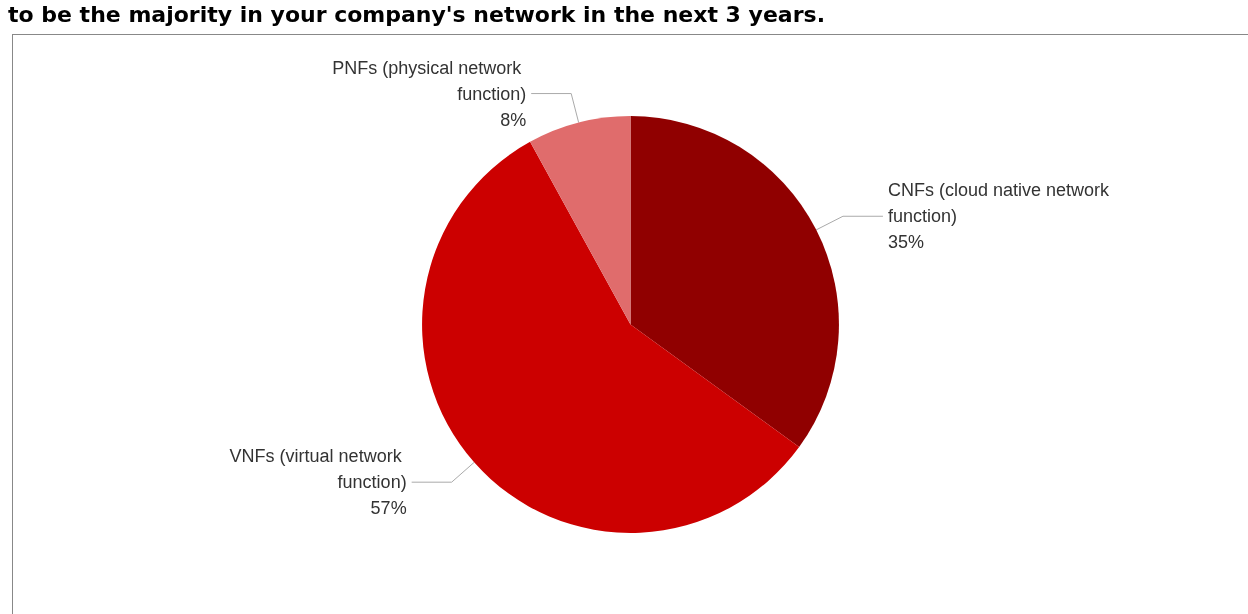  Describe the element at coordinates (1001, 203) in the screenshot. I see `slice-label: CNFs (cloud native network function)` at that location.